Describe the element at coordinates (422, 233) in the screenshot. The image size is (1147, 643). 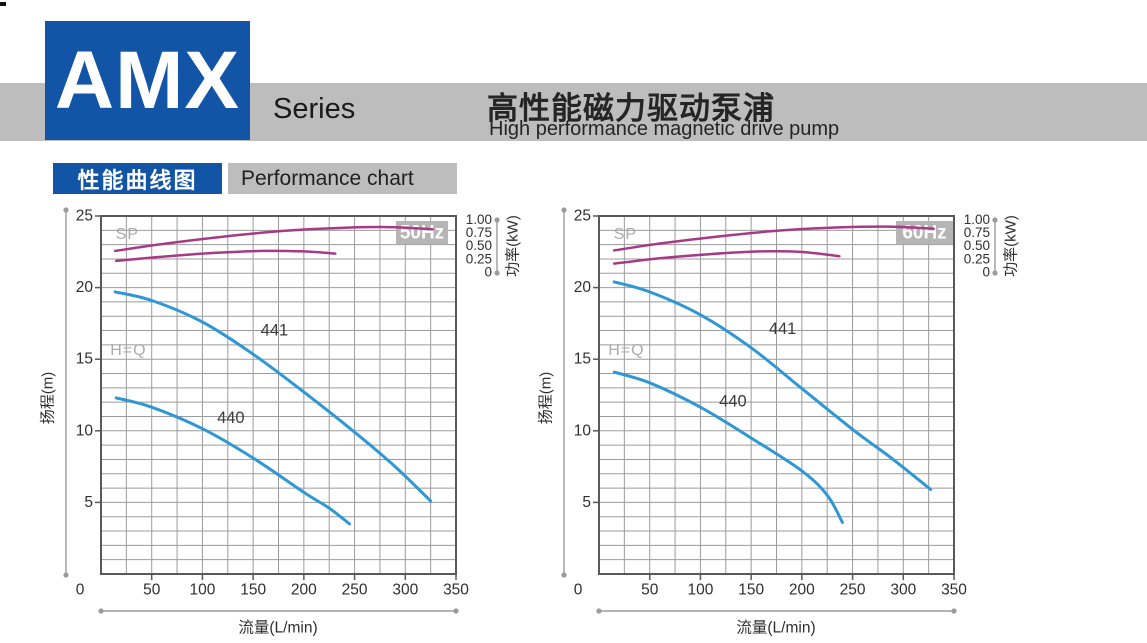
I see `svg-text: 50Hz` at that location.